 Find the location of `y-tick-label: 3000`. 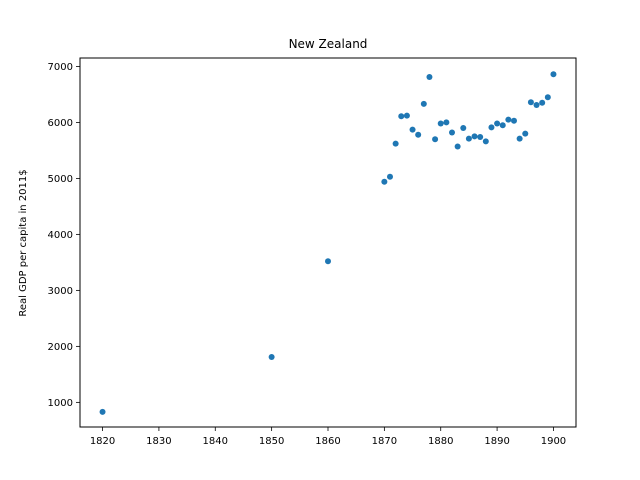

y-tick-label: 3000 is located at coordinates (60, 291).